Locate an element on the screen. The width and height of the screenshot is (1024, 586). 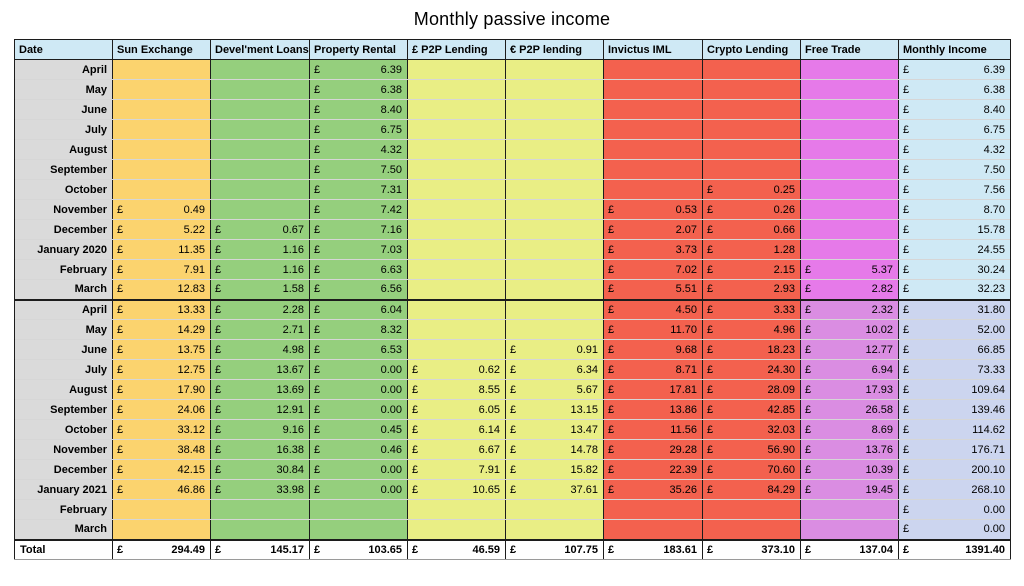
value-cell: £8.32 is located at coordinates (358, 329).